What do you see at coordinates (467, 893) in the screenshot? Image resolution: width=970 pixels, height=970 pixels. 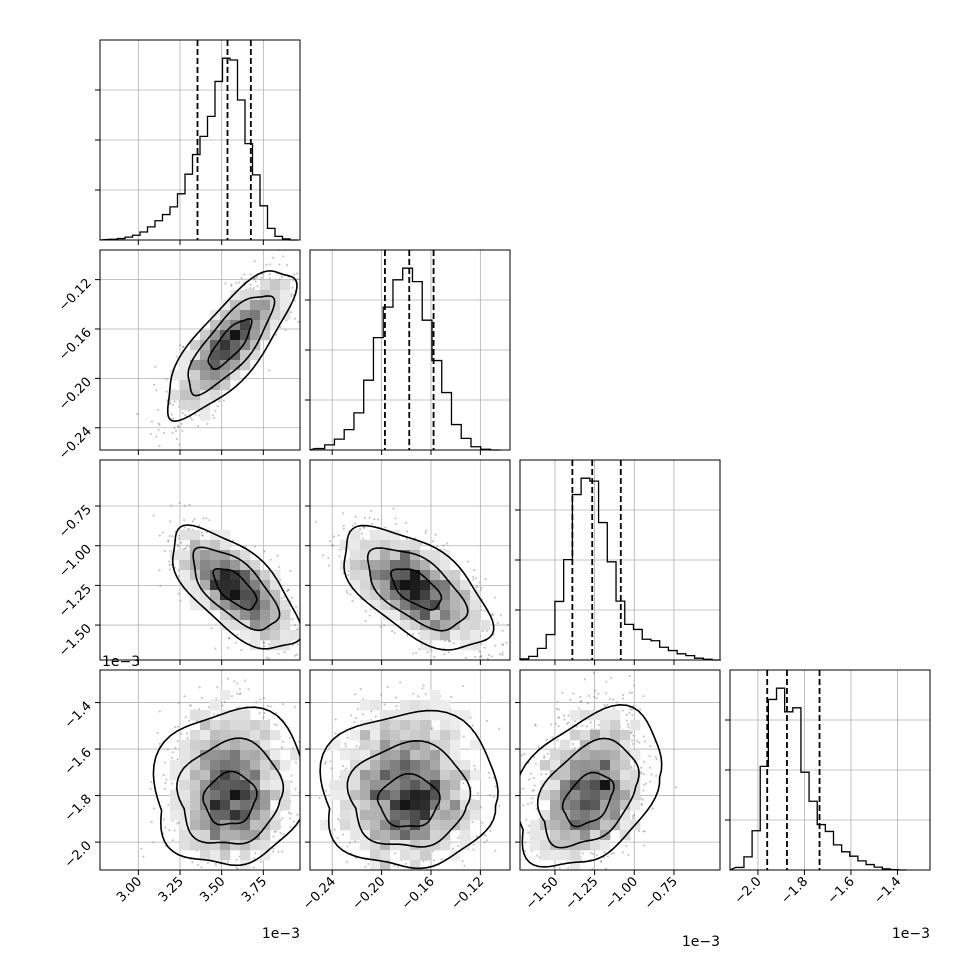 I see `tick-label: −0.12` at bounding box center [467, 893].